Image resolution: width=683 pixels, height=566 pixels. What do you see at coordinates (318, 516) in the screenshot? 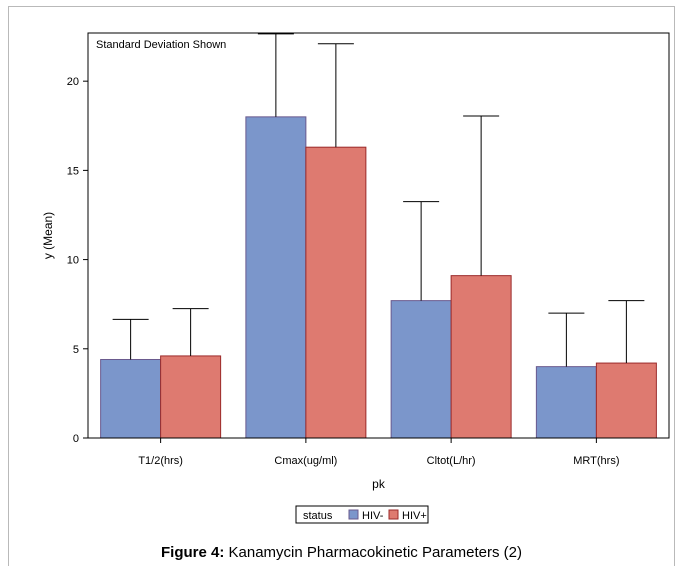
I see `legend-title: status` at bounding box center [318, 516].